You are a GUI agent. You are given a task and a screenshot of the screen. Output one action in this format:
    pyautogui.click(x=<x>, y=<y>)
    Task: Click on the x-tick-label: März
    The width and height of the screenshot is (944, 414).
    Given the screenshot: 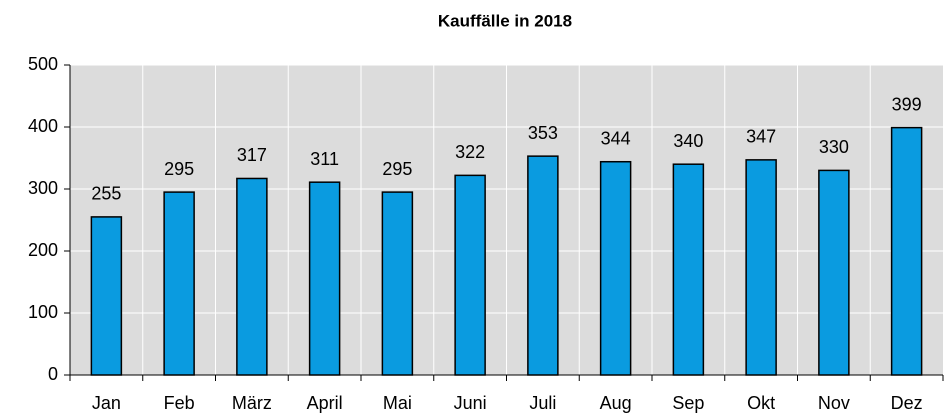 What is the action you would take?
    pyautogui.click(x=252, y=403)
    